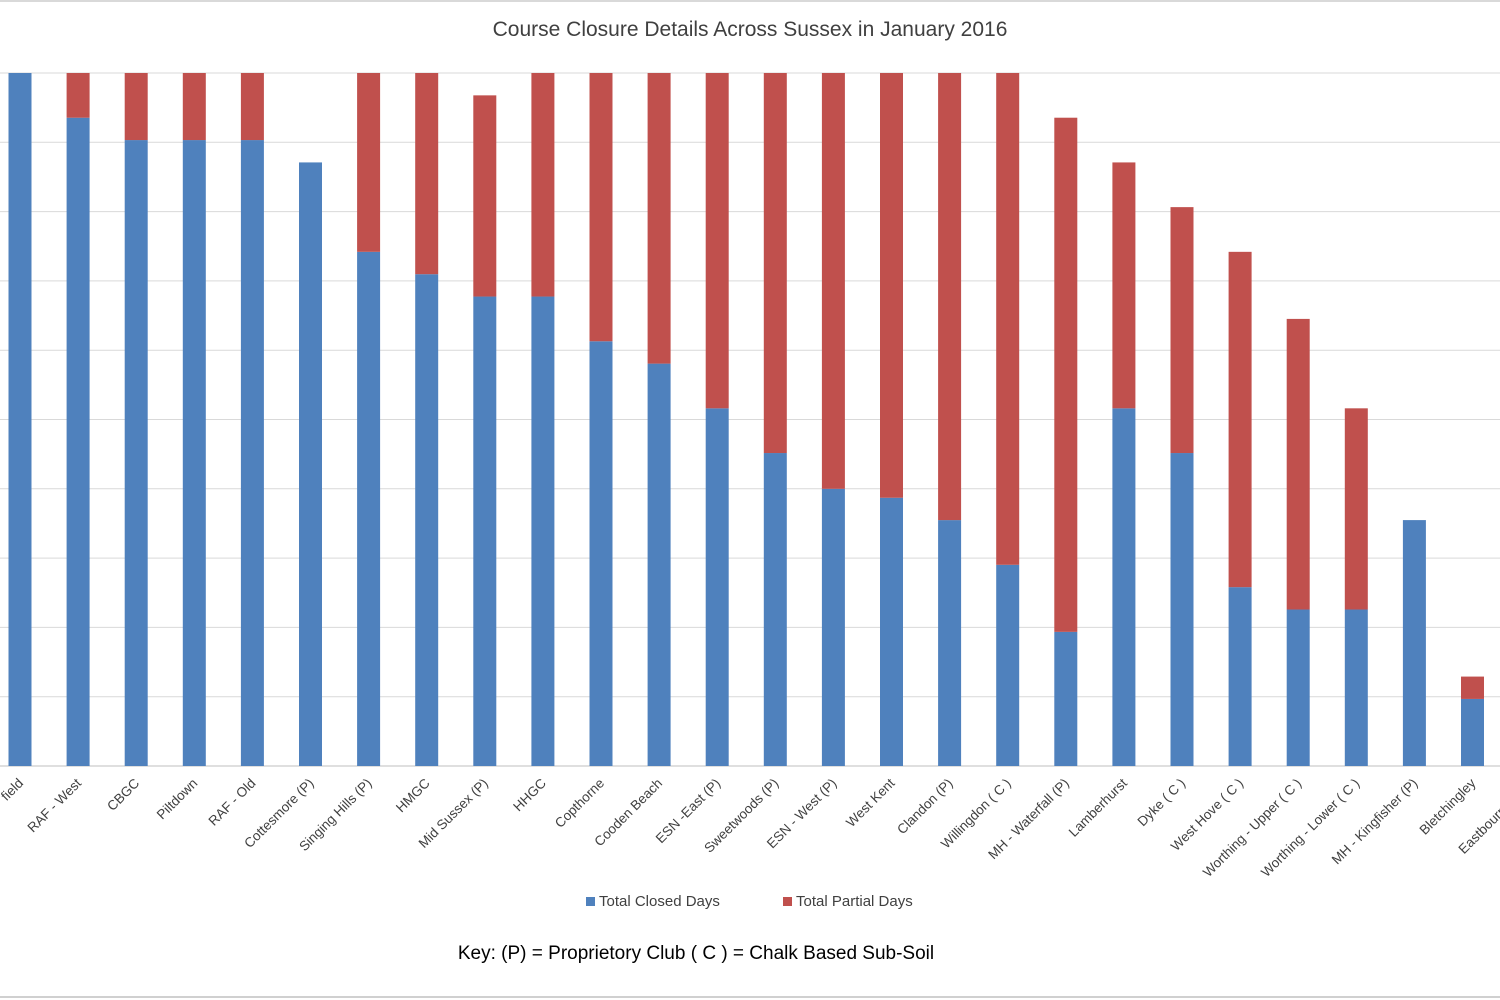  What do you see at coordinates (870, 802) in the screenshot?
I see `tick-label-15: West Kent` at bounding box center [870, 802].